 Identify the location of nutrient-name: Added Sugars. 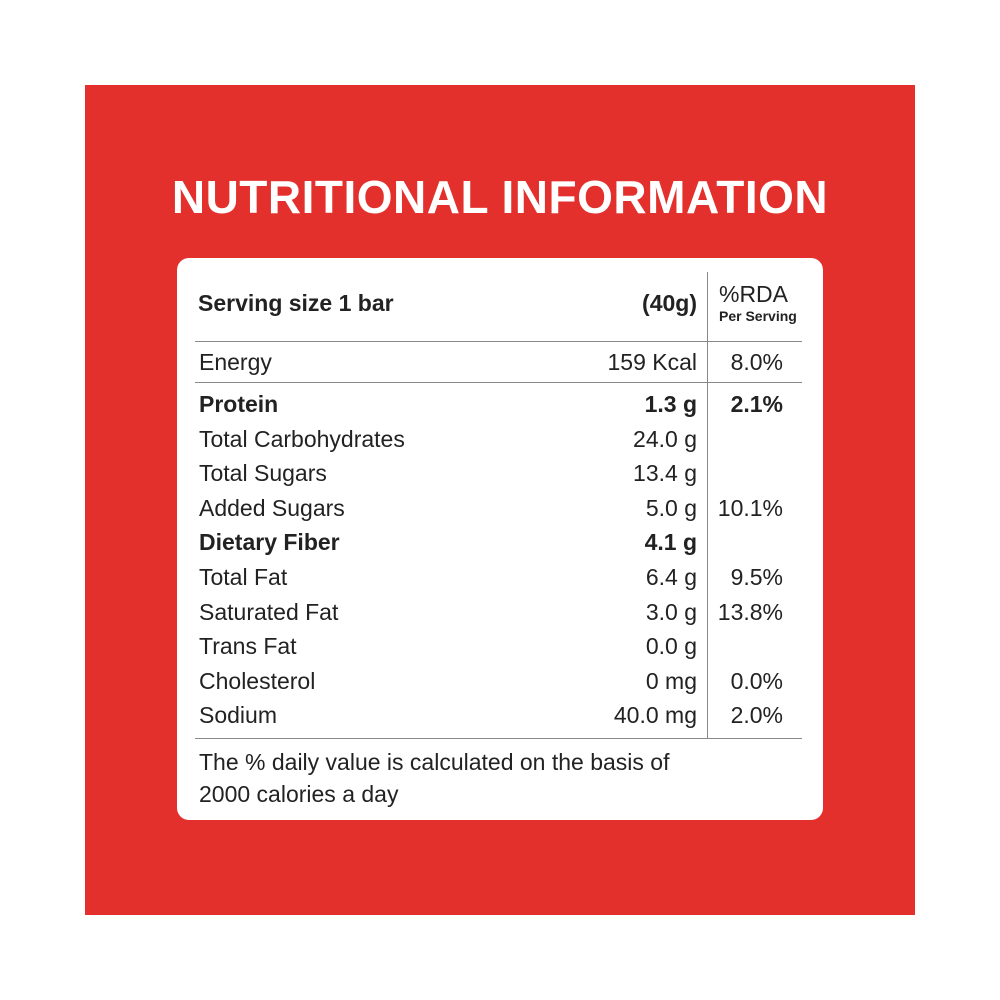
(272, 507).